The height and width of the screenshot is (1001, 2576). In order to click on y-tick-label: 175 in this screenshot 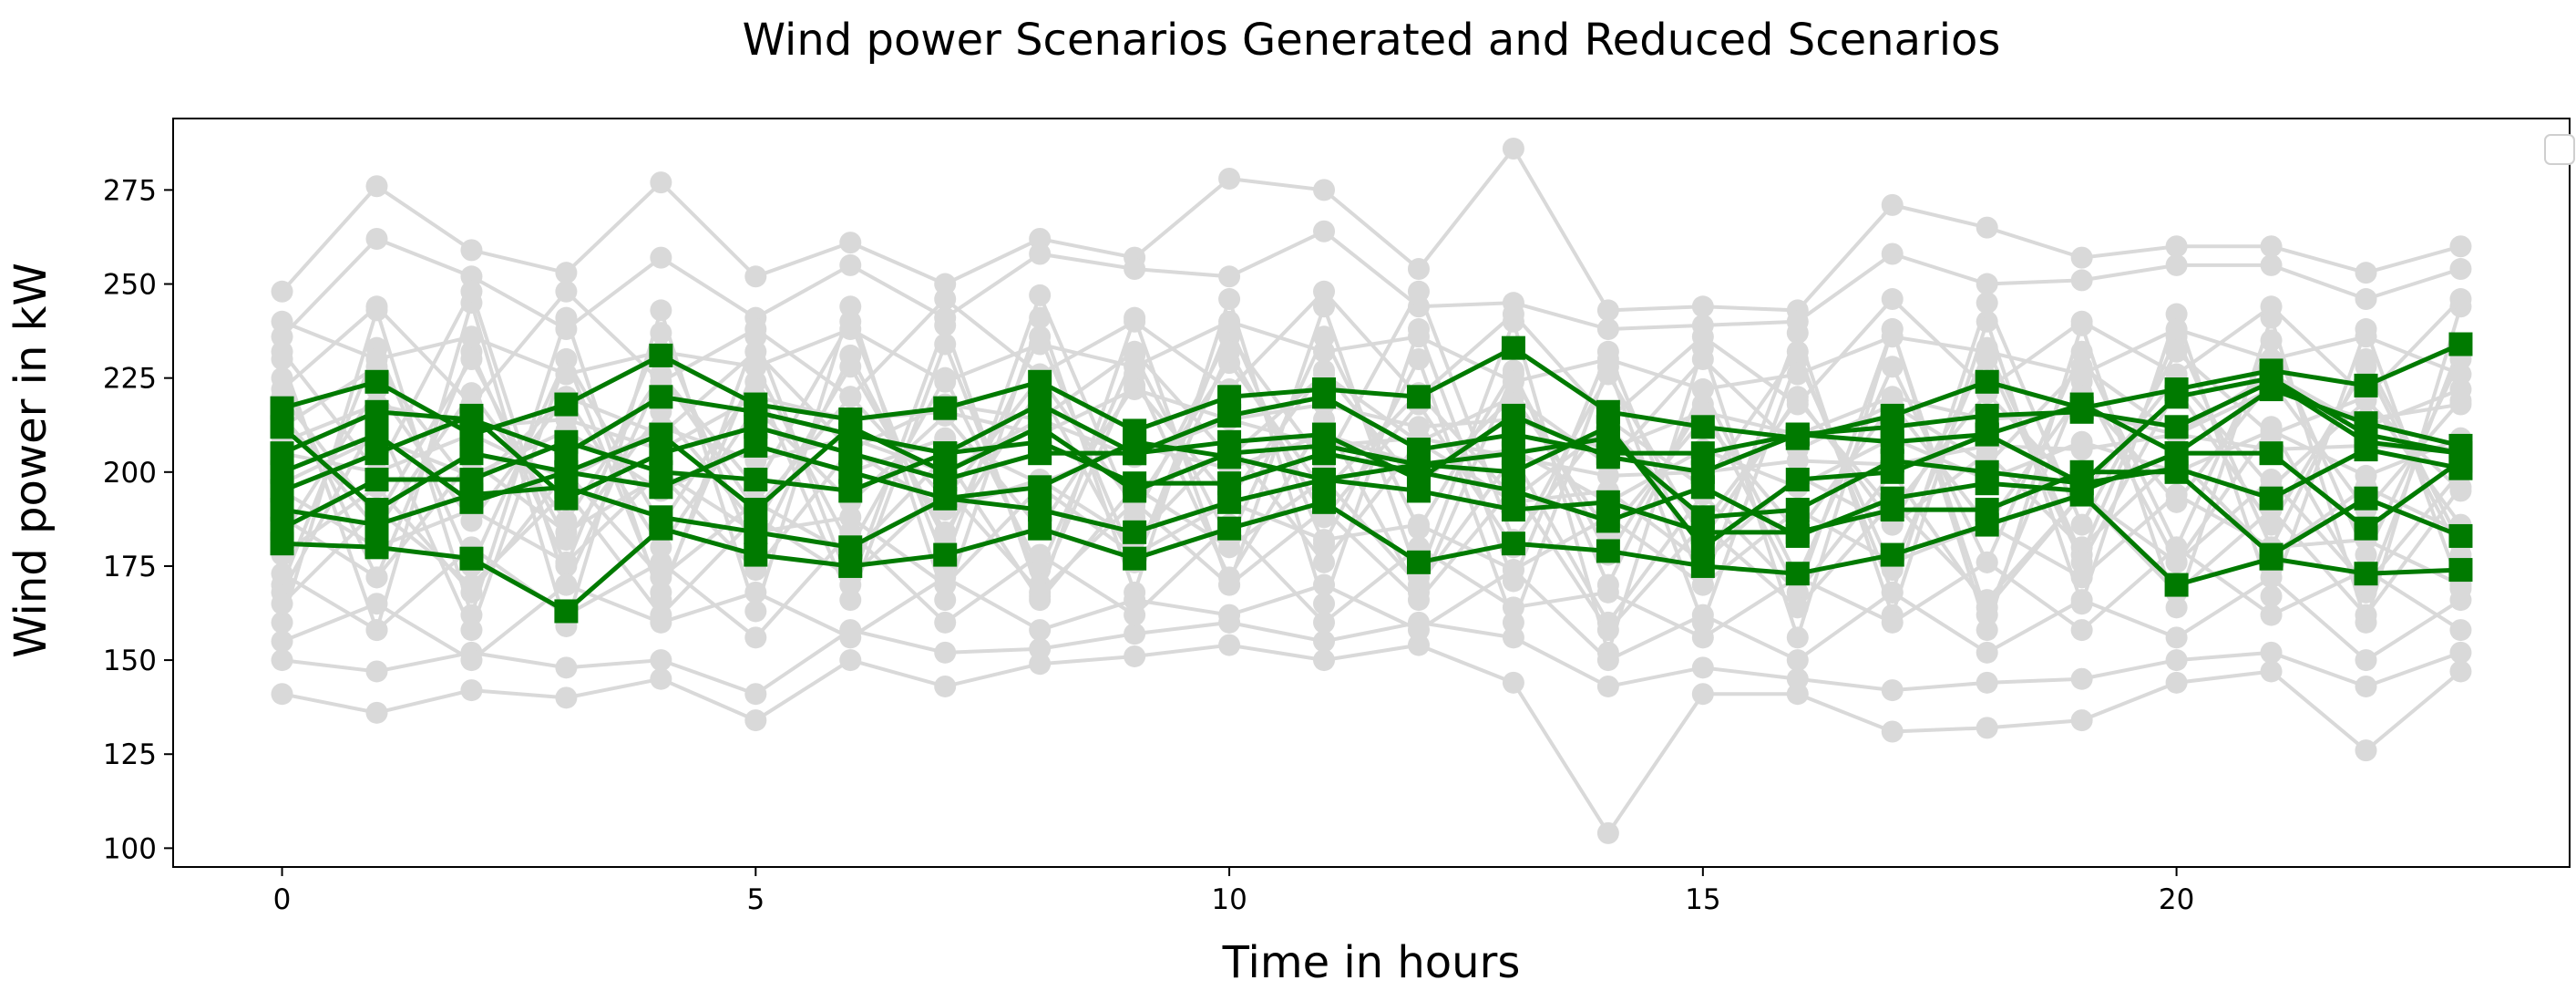, I will do `click(130, 567)`.